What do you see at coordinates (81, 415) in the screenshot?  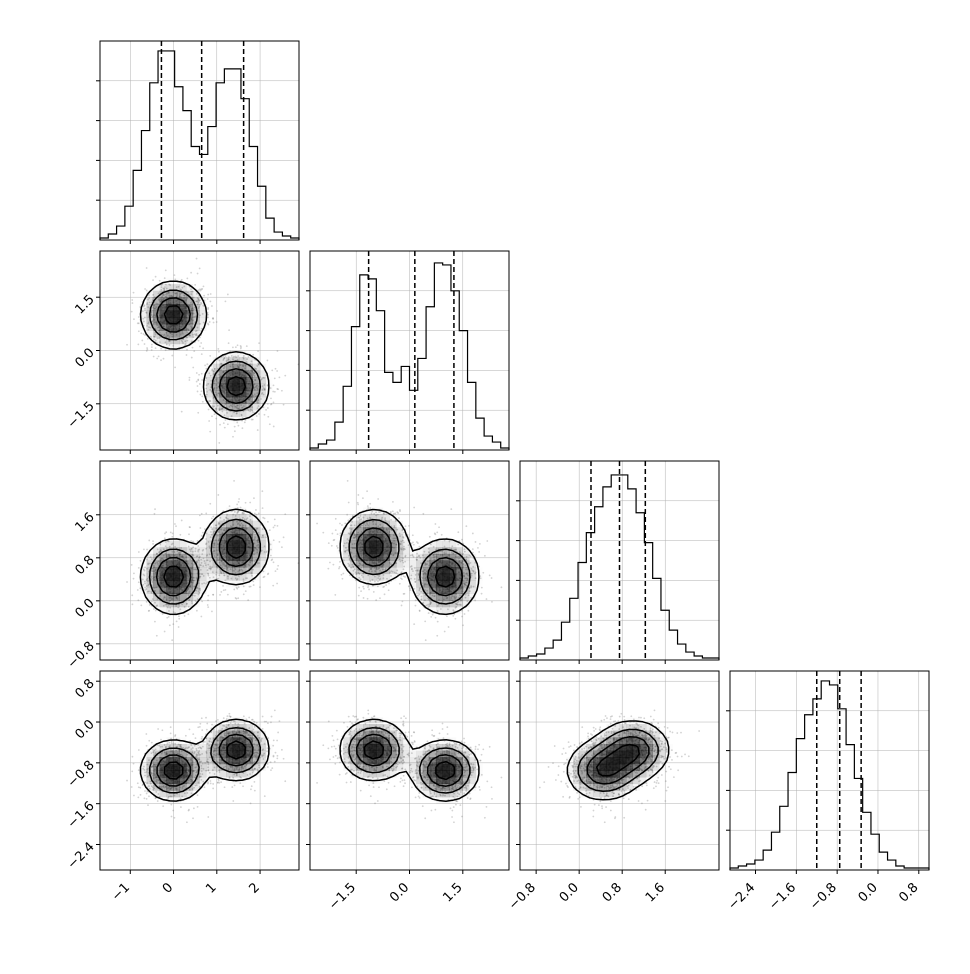 I see `y-tick-label: −1.5` at bounding box center [81, 415].